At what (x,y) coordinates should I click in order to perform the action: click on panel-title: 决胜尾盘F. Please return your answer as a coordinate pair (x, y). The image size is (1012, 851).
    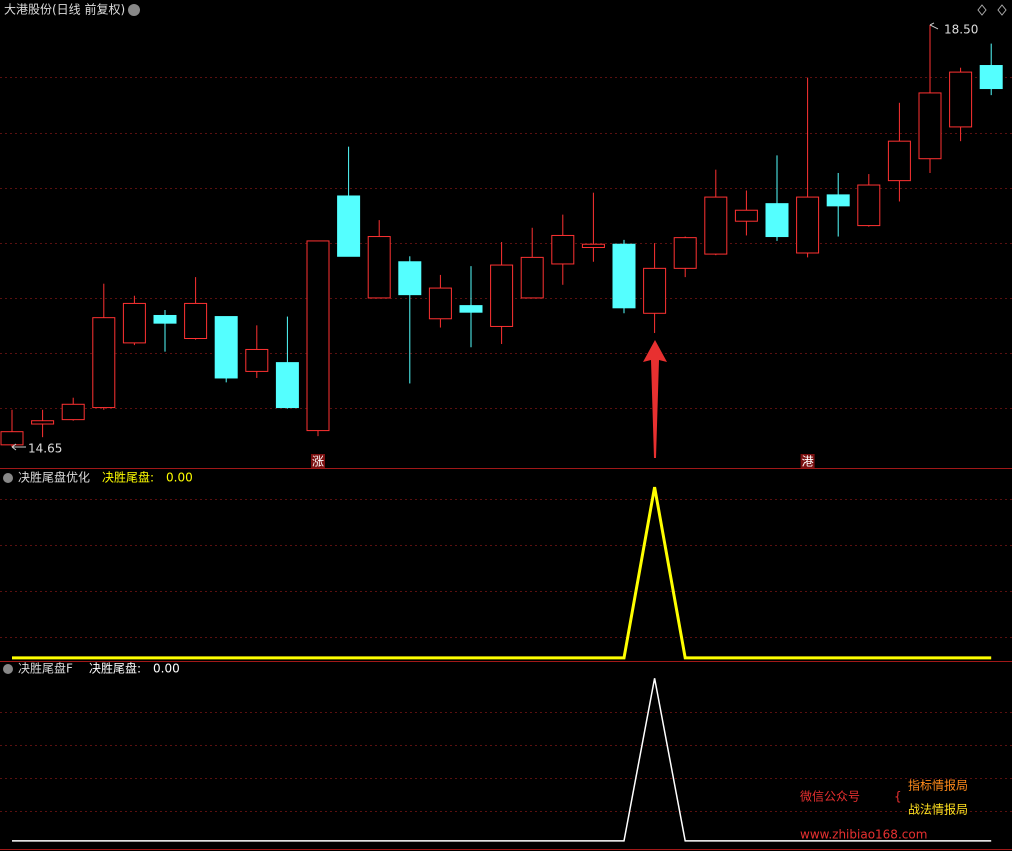
    Looking at the image, I should click on (45, 668).